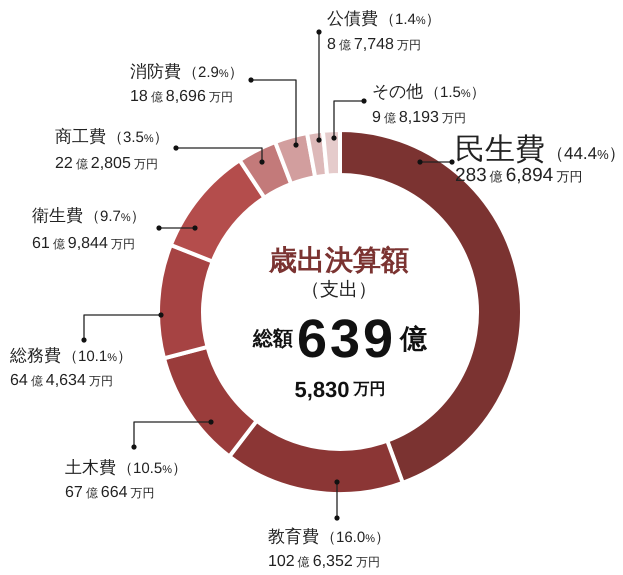 This screenshot has width=623, height=575. Describe the element at coordinates (155, 72) in the screenshot. I see `slice-label: 消防費` at that location.